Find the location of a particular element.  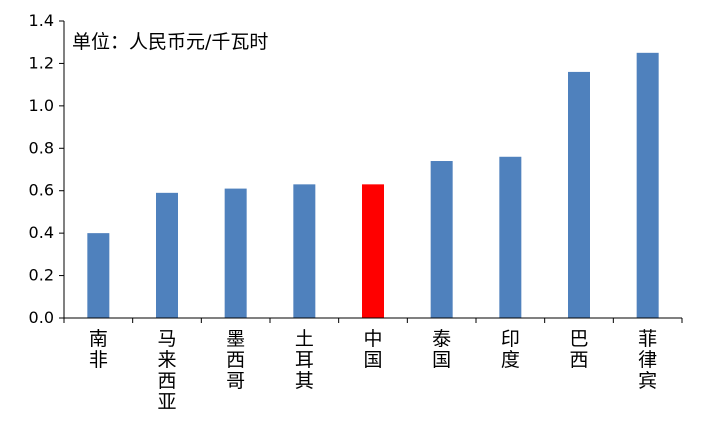

y-tick-label: 0.8 is located at coordinates (41, 147).